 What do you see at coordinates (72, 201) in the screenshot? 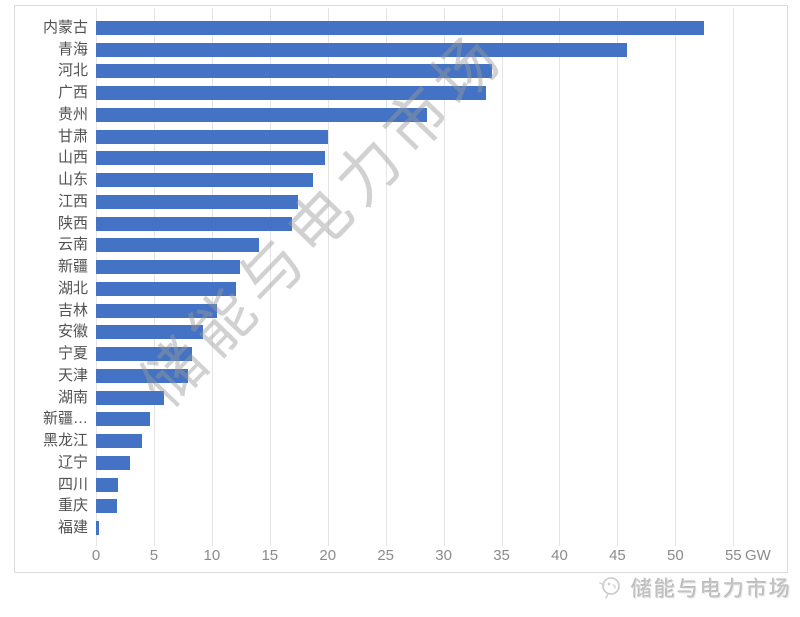
I see `y-axis-label: 江西` at bounding box center [72, 201].